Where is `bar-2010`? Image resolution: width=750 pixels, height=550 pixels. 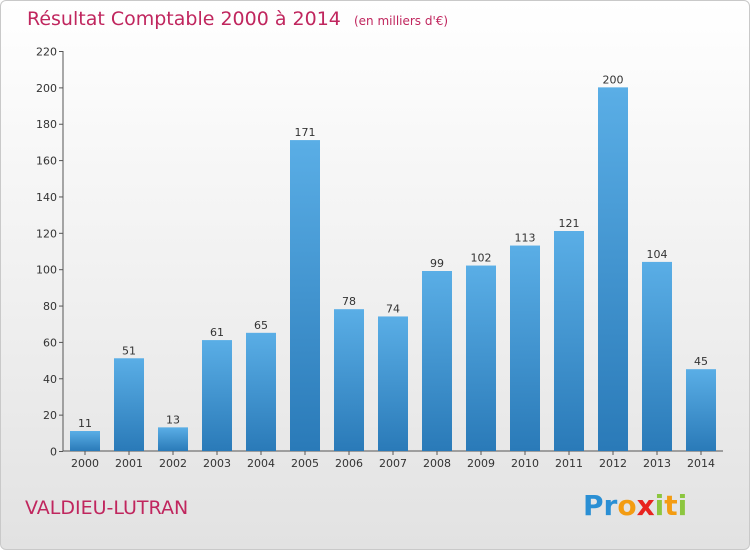 bar-2010 is located at coordinates (525, 348).